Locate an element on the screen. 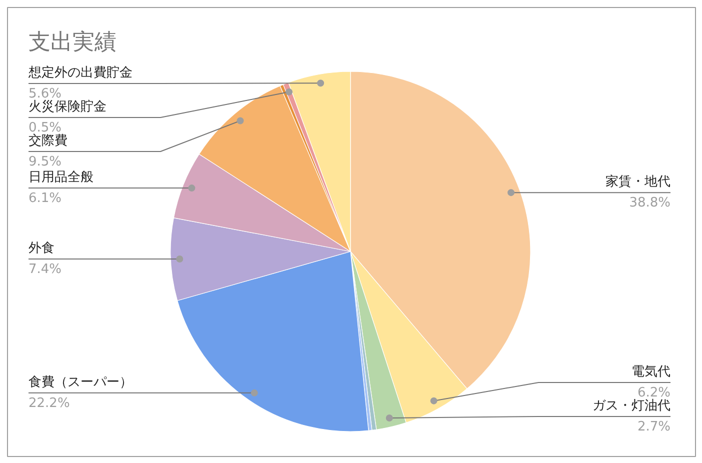 The image size is (702, 463). slice-label: 火災保険貯金 is located at coordinates (67, 107).